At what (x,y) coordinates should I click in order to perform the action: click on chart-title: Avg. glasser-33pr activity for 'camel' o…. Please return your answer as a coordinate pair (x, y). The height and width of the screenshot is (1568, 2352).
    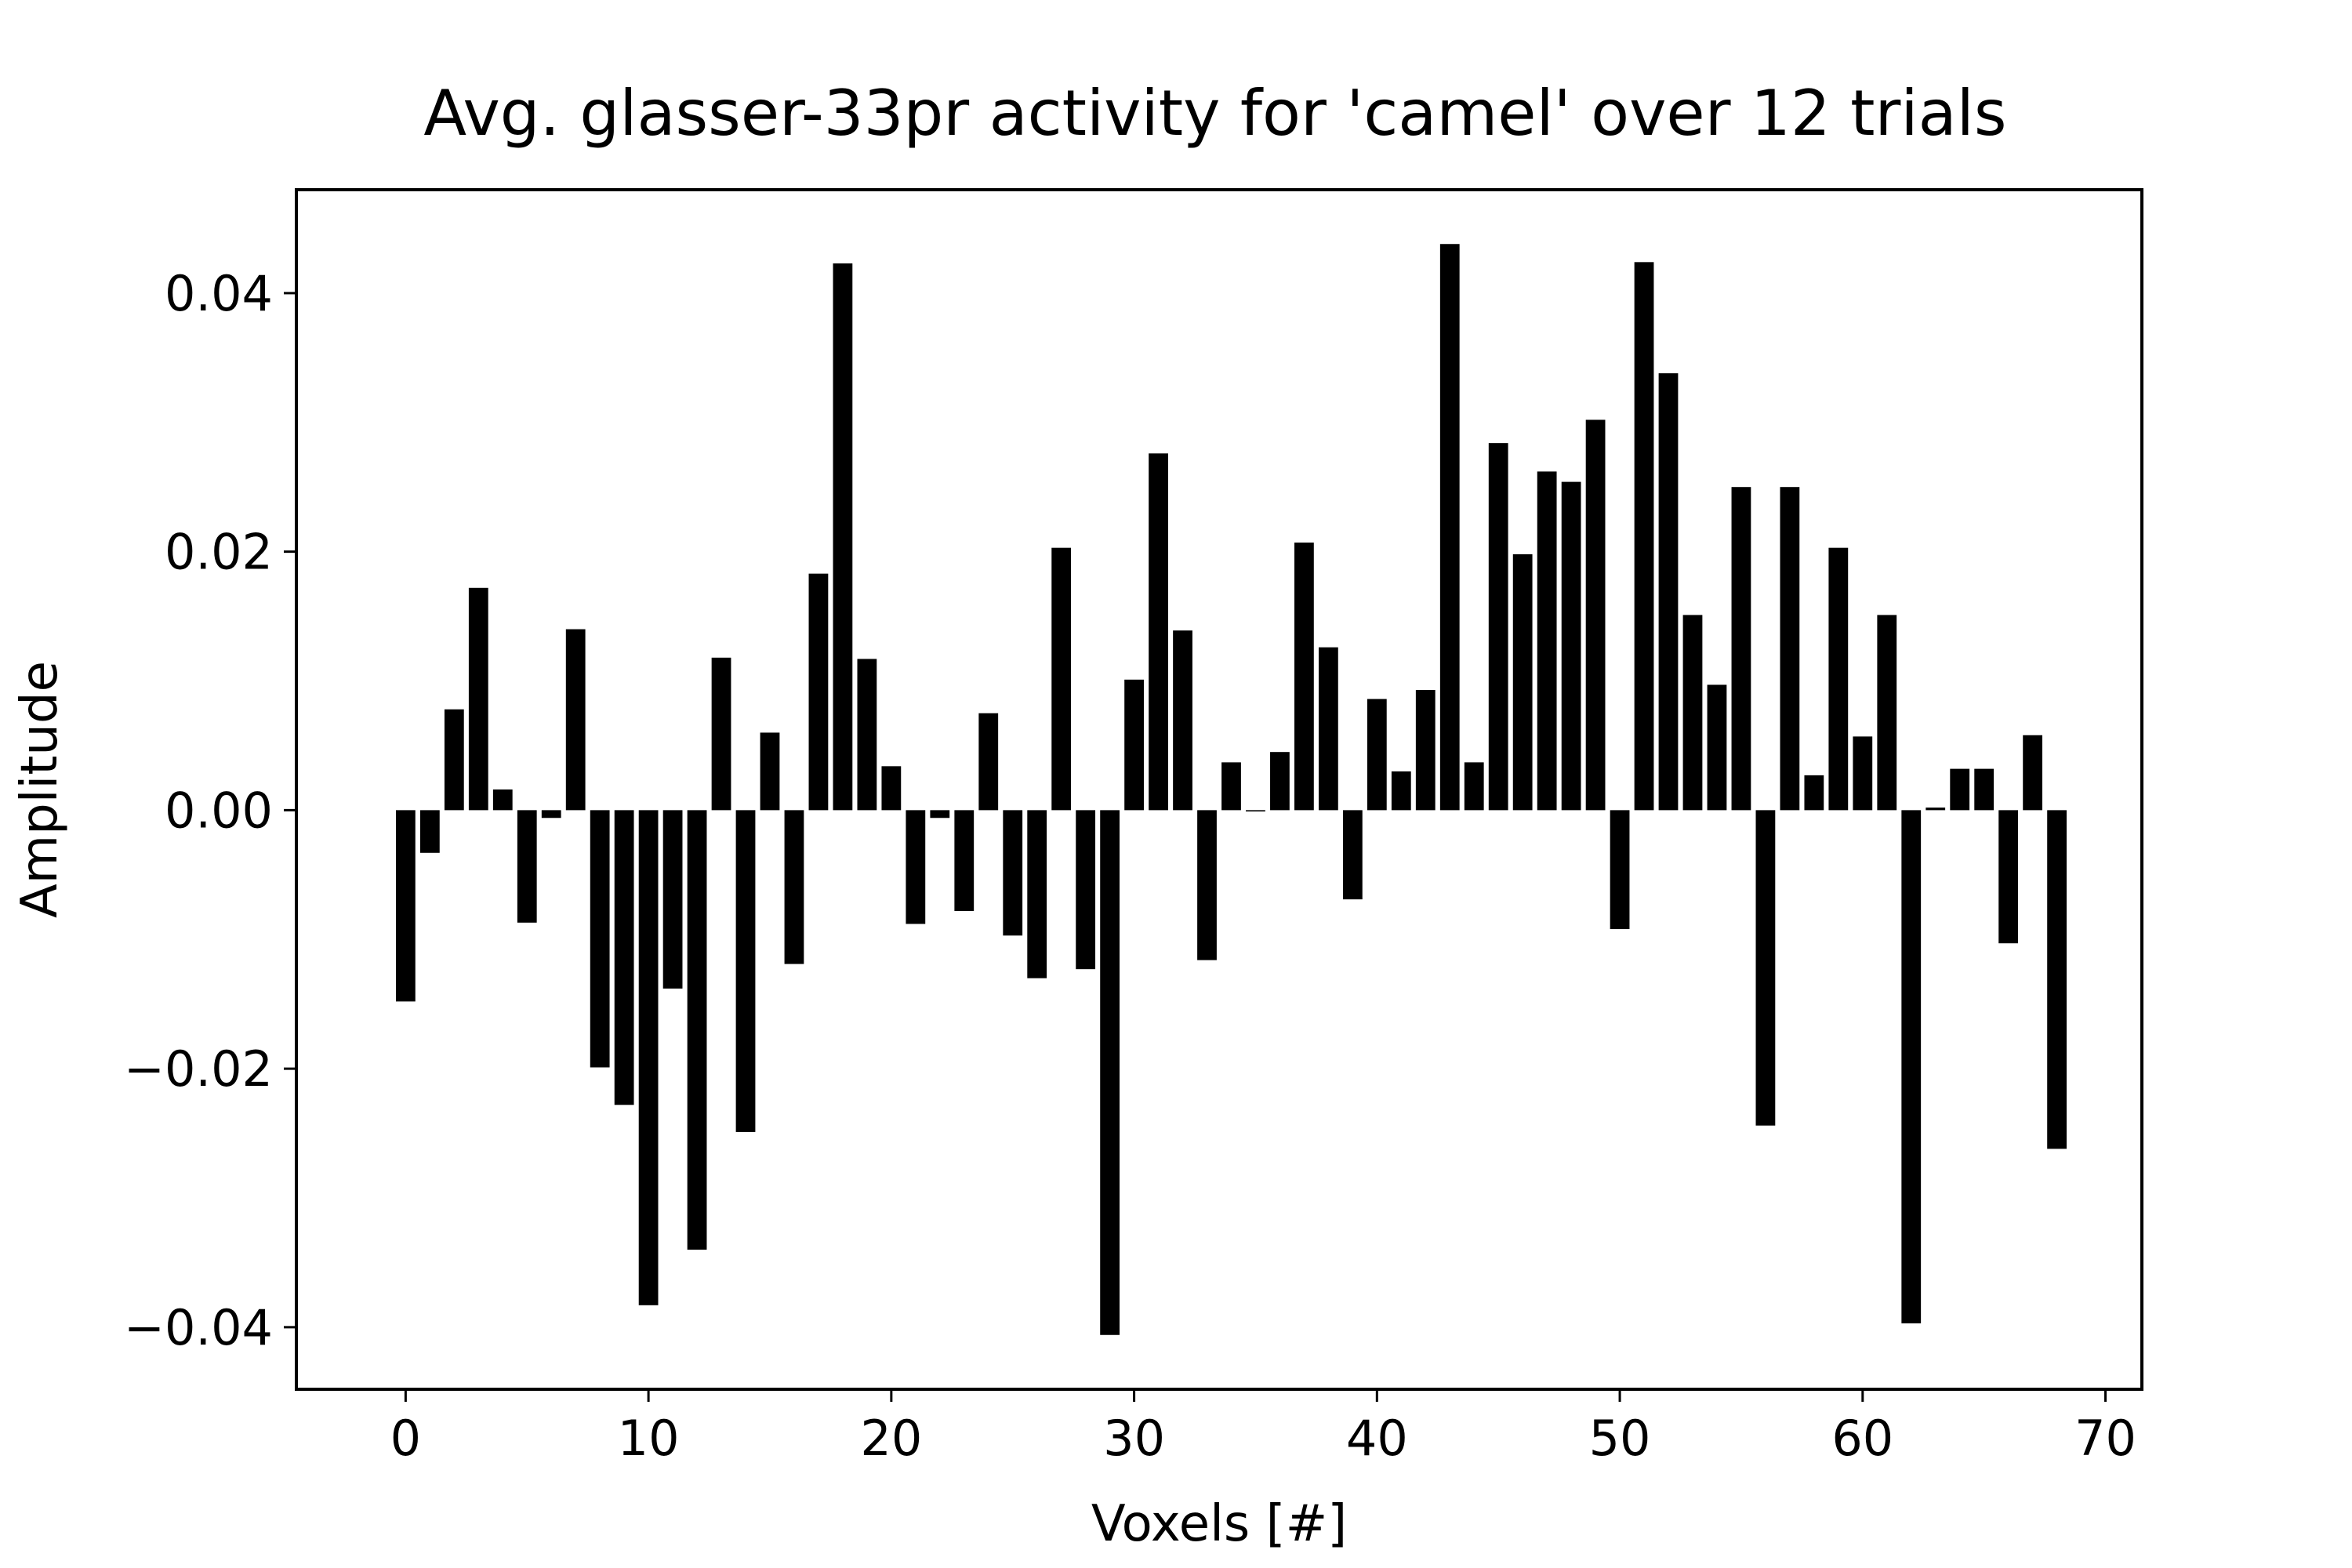
    Looking at the image, I should click on (1214, 113).